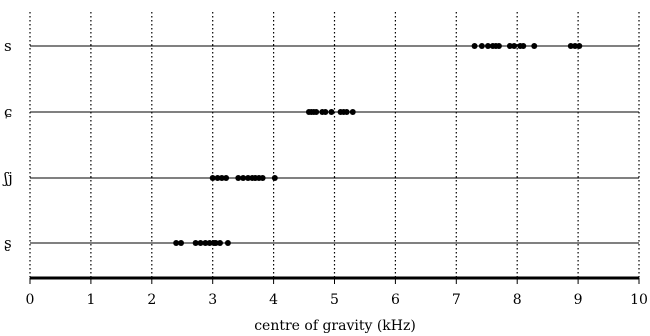 This screenshot has width=650, height=336. I want to click on x-tick-label-6: 6, so click(395, 300).